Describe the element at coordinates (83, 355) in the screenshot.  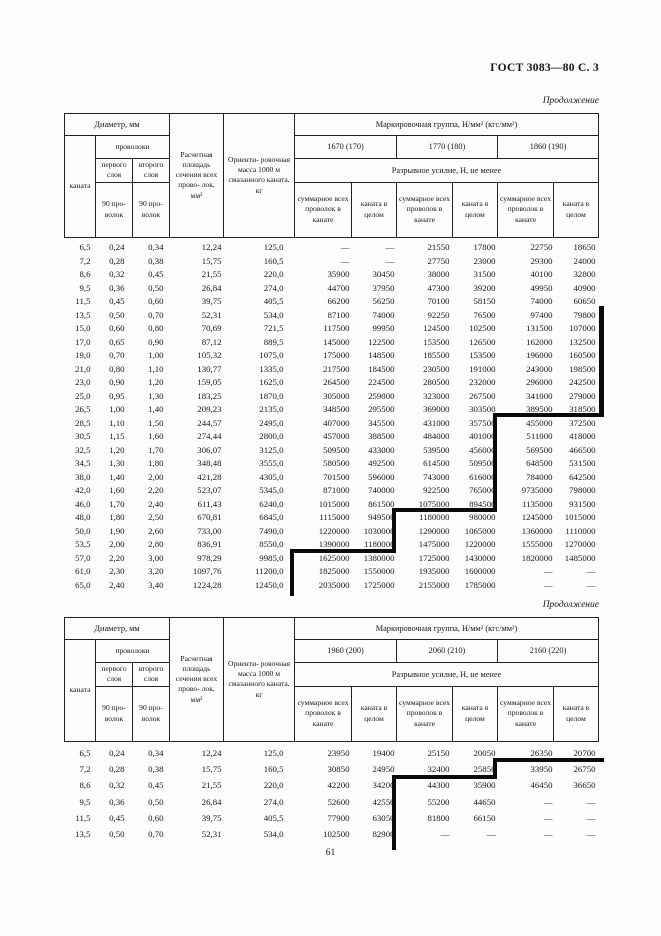
I see `cell: 19,0` at that location.